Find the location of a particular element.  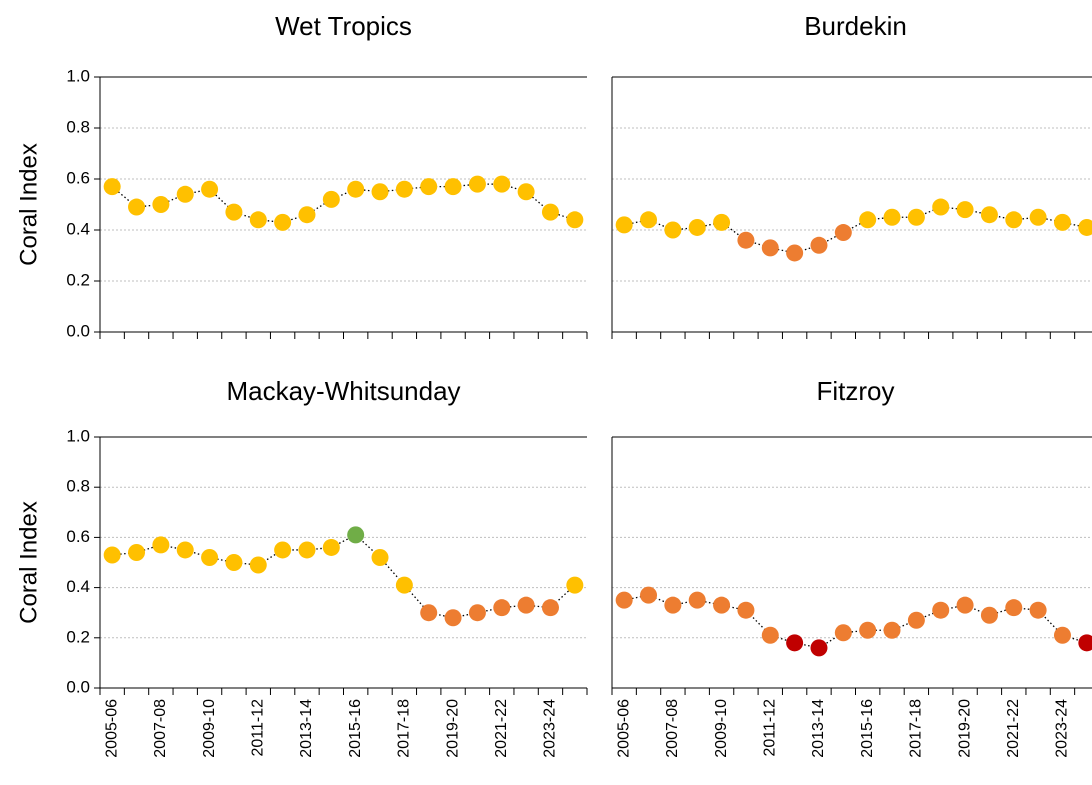

x-tick-label: 2019-20 is located at coordinates (964, 728).